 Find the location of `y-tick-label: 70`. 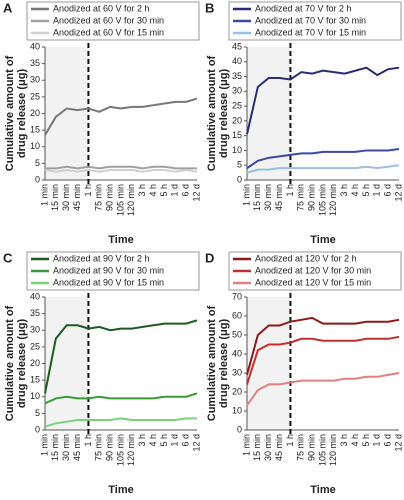

y-tick-label: 70 is located at coordinates (237, 296).